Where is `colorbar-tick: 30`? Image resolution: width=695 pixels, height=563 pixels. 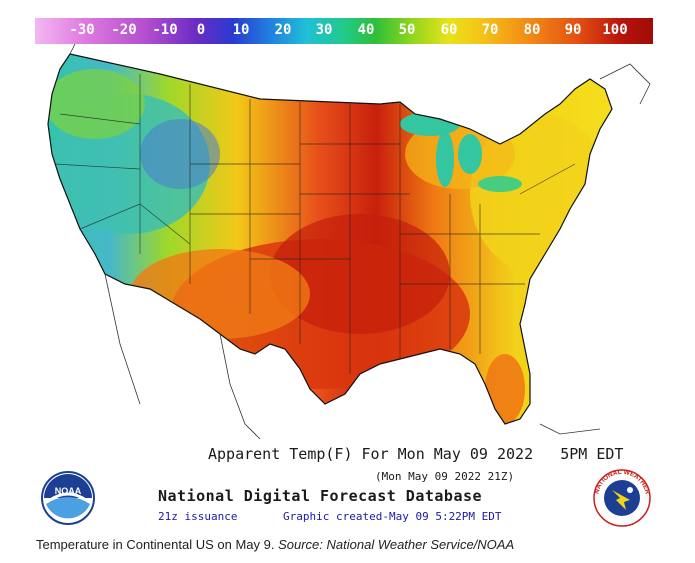
colorbar-tick: 30 is located at coordinates (324, 30).